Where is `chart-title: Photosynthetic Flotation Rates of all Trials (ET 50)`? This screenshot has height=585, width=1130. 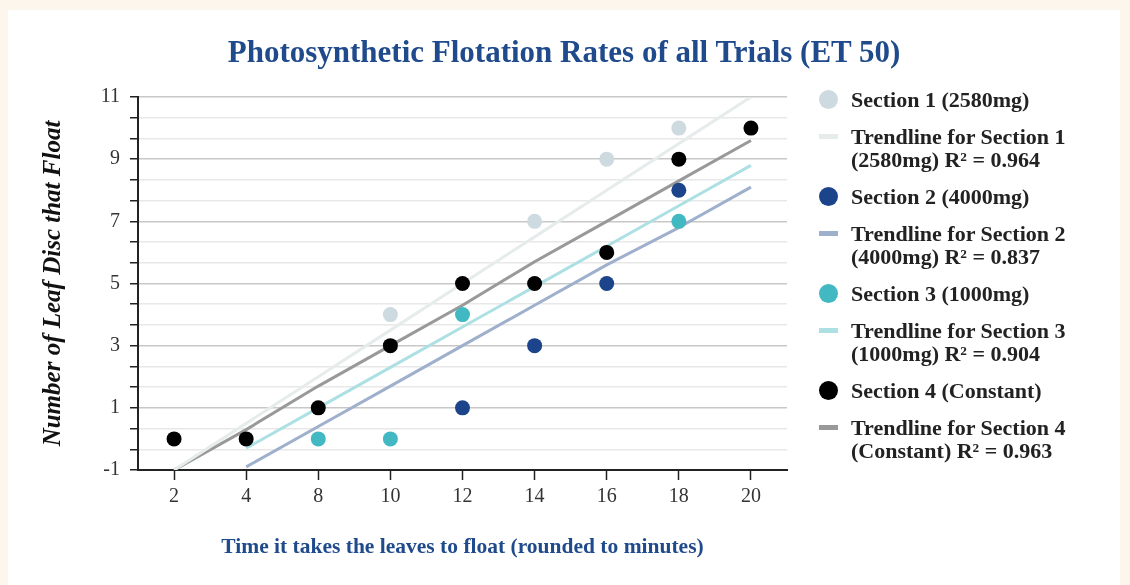 chart-title: Photosynthetic Flotation Rates of all Trials (ET 50) is located at coordinates (564, 51).